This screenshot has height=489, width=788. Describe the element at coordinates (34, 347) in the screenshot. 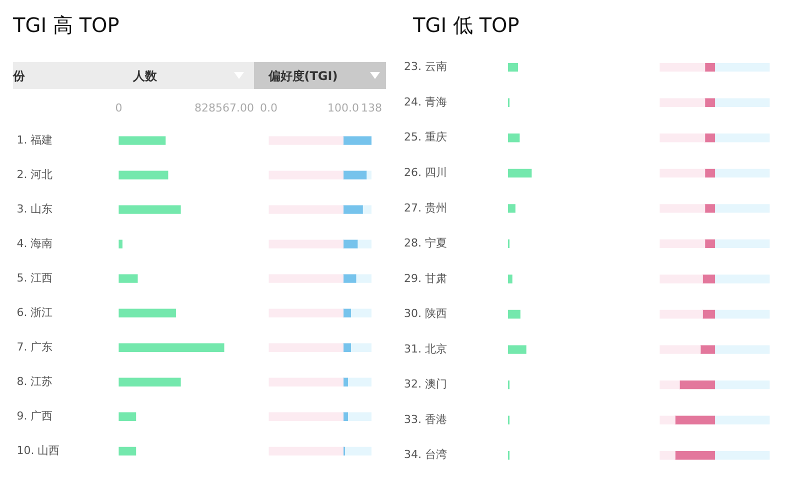

I see `y-tick-label: 7. 广东` at that location.